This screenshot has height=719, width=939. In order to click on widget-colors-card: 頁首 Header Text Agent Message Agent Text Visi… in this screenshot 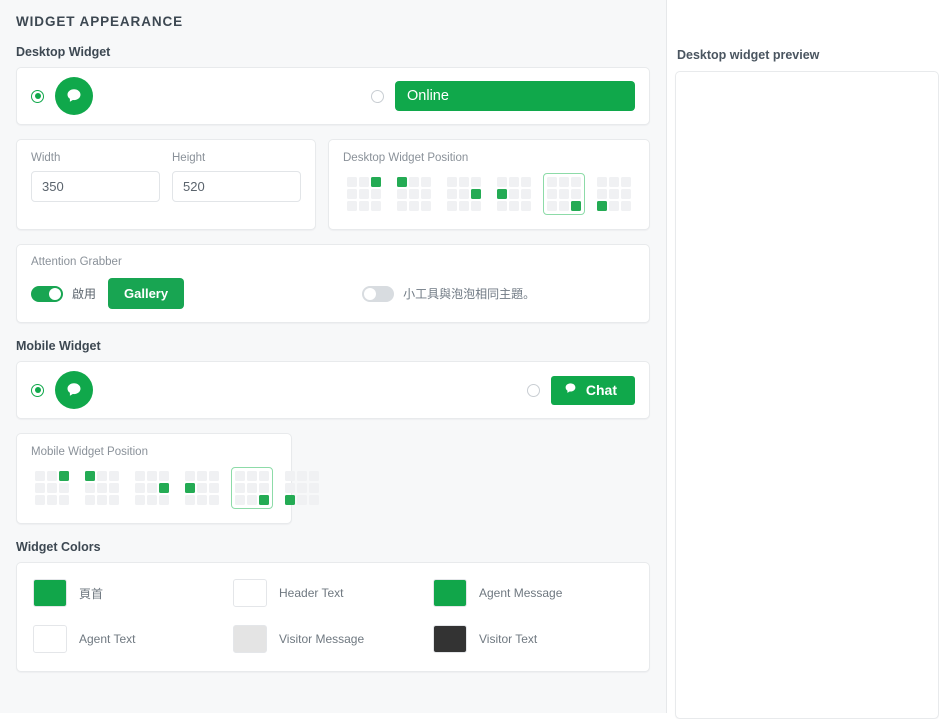, I will do `click(333, 617)`.